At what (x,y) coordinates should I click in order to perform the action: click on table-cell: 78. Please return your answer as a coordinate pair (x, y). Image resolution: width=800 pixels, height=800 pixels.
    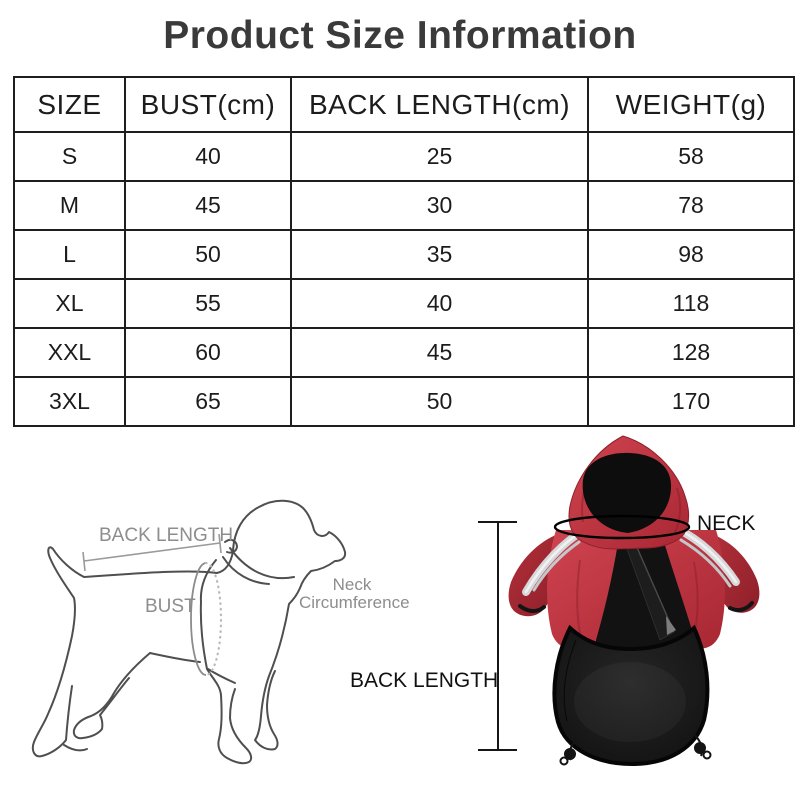
    Looking at the image, I should click on (691, 205).